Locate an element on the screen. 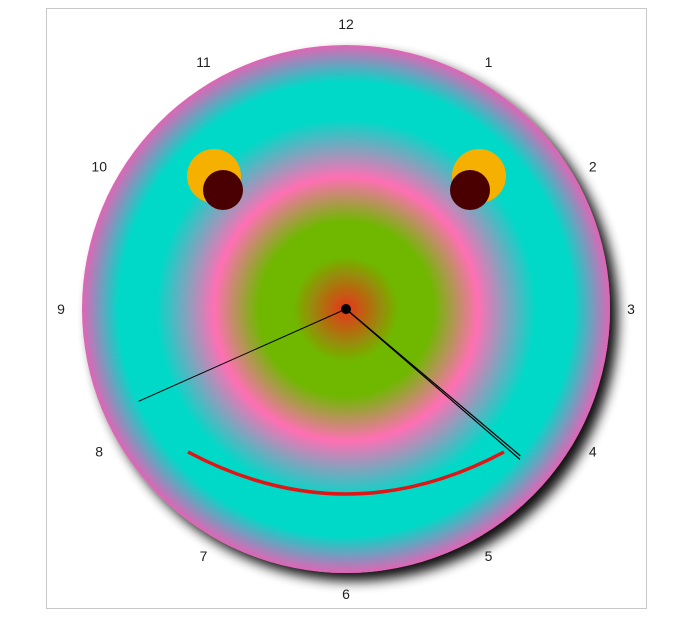 The width and height of the screenshot is (693, 624). hour-label-1: 1 is located at coordinates (489, 62).